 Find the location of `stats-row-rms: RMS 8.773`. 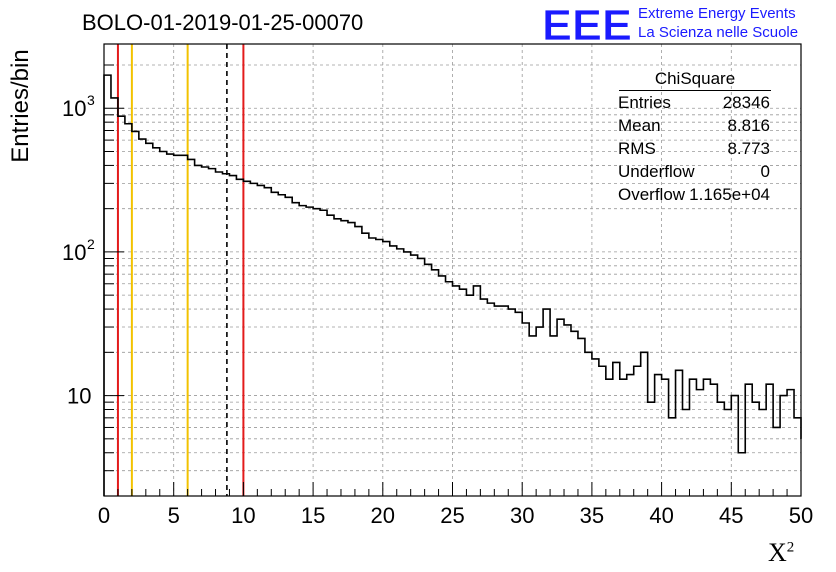

stats-row-rms: RMS 8.773 is located at coordinates (695, 148).